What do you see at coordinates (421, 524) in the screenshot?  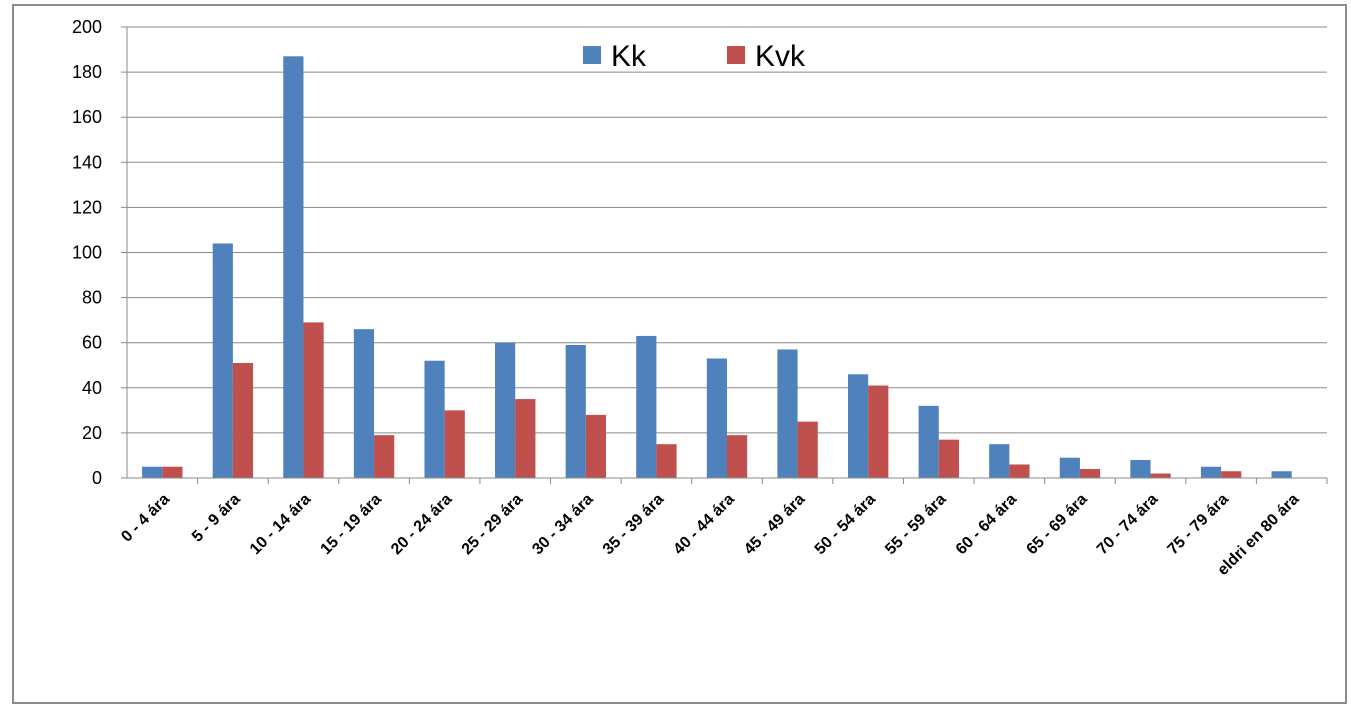 I see `x-tick-label: 20 - 24 ára` at bounding box center [421, 524].